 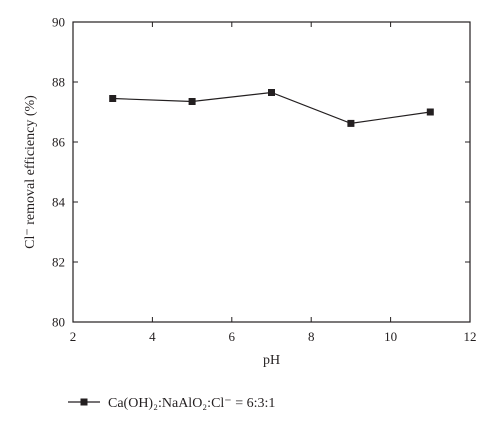 I want to click on x-tick-label: 4, so click(x=152, y=336).